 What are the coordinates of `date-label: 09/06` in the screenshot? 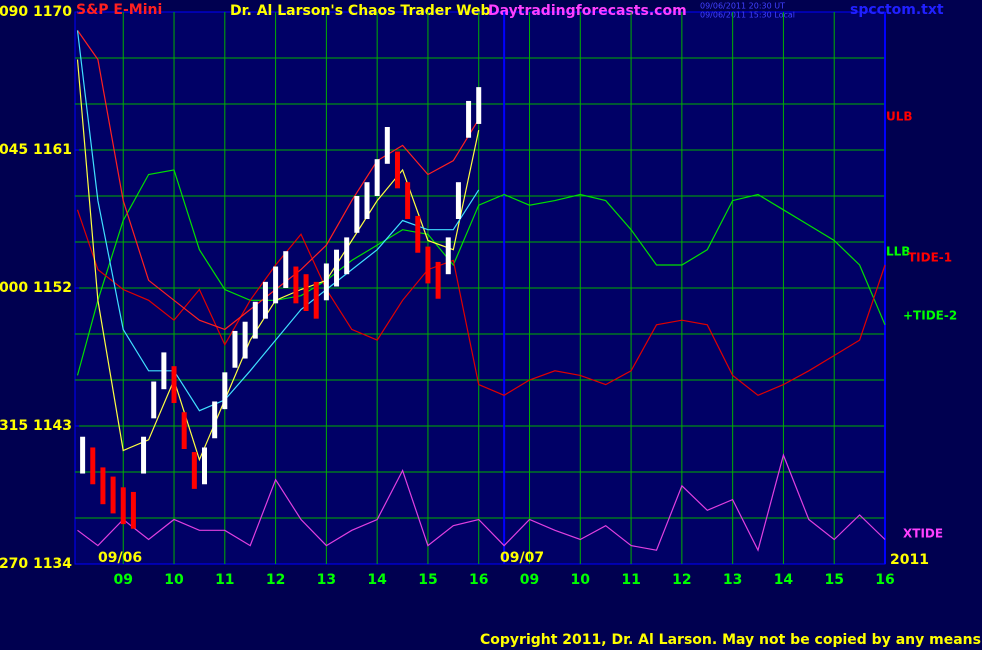 It's located at (120, 558).